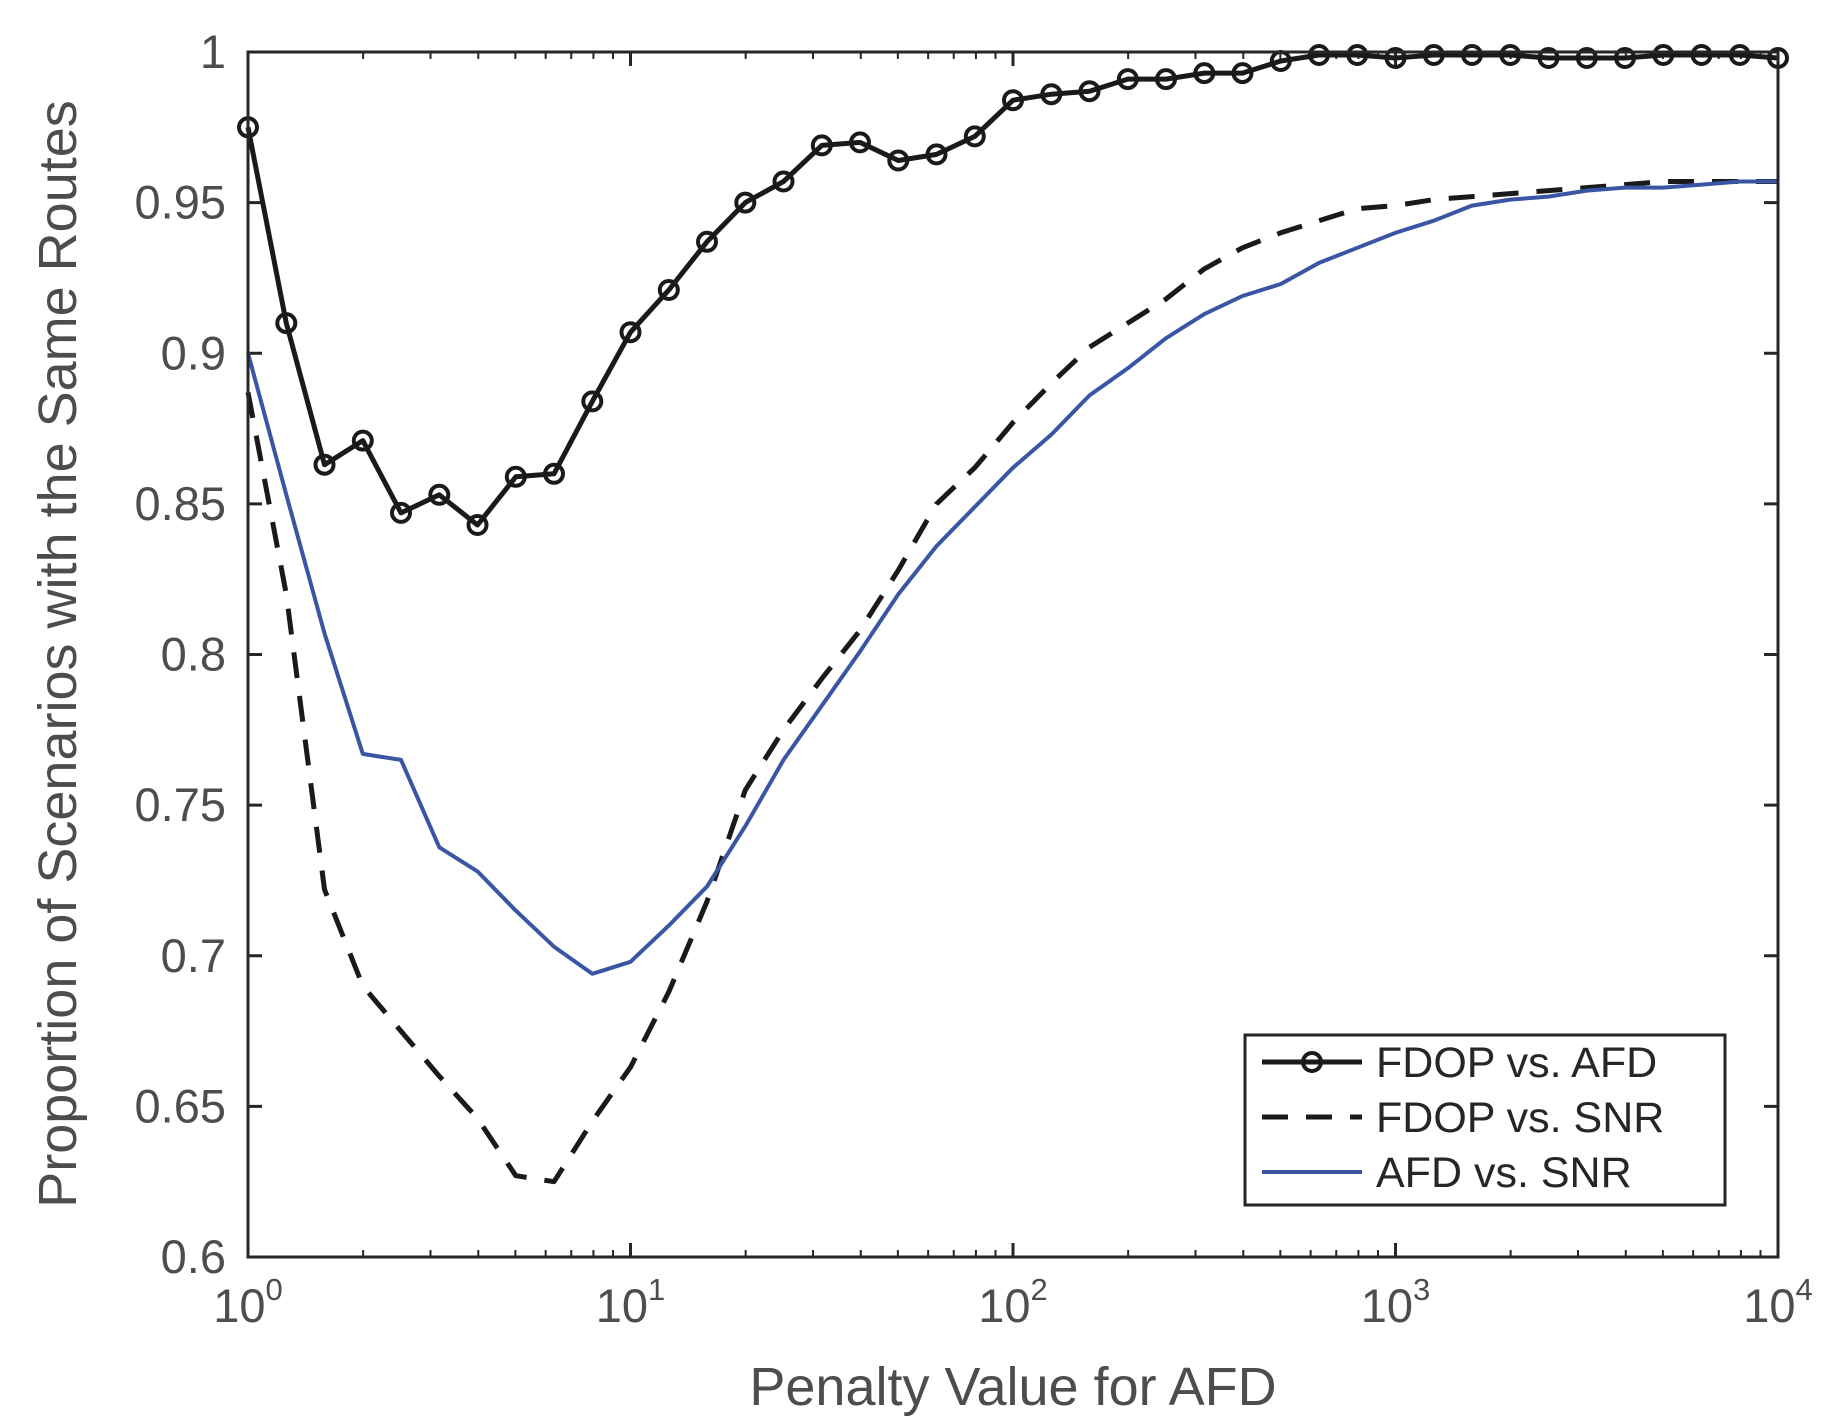 The image size is (1830, 1420). Describe the element at coordinates (1421, 1289) in the screenshot. I see `x-tick-label-exp: 3` at that location.